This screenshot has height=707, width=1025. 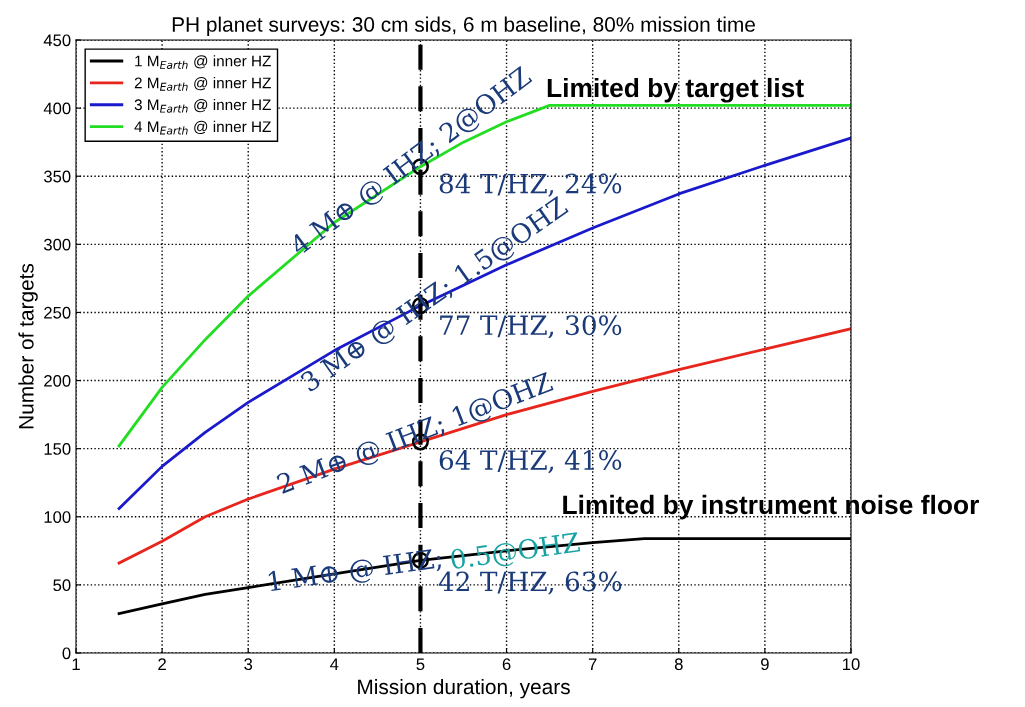 What do you see at coordinates (530, 462) in the screenshot?
I see `annotation: 64 T/HZ, 41%` at bounding box center [530, 462].